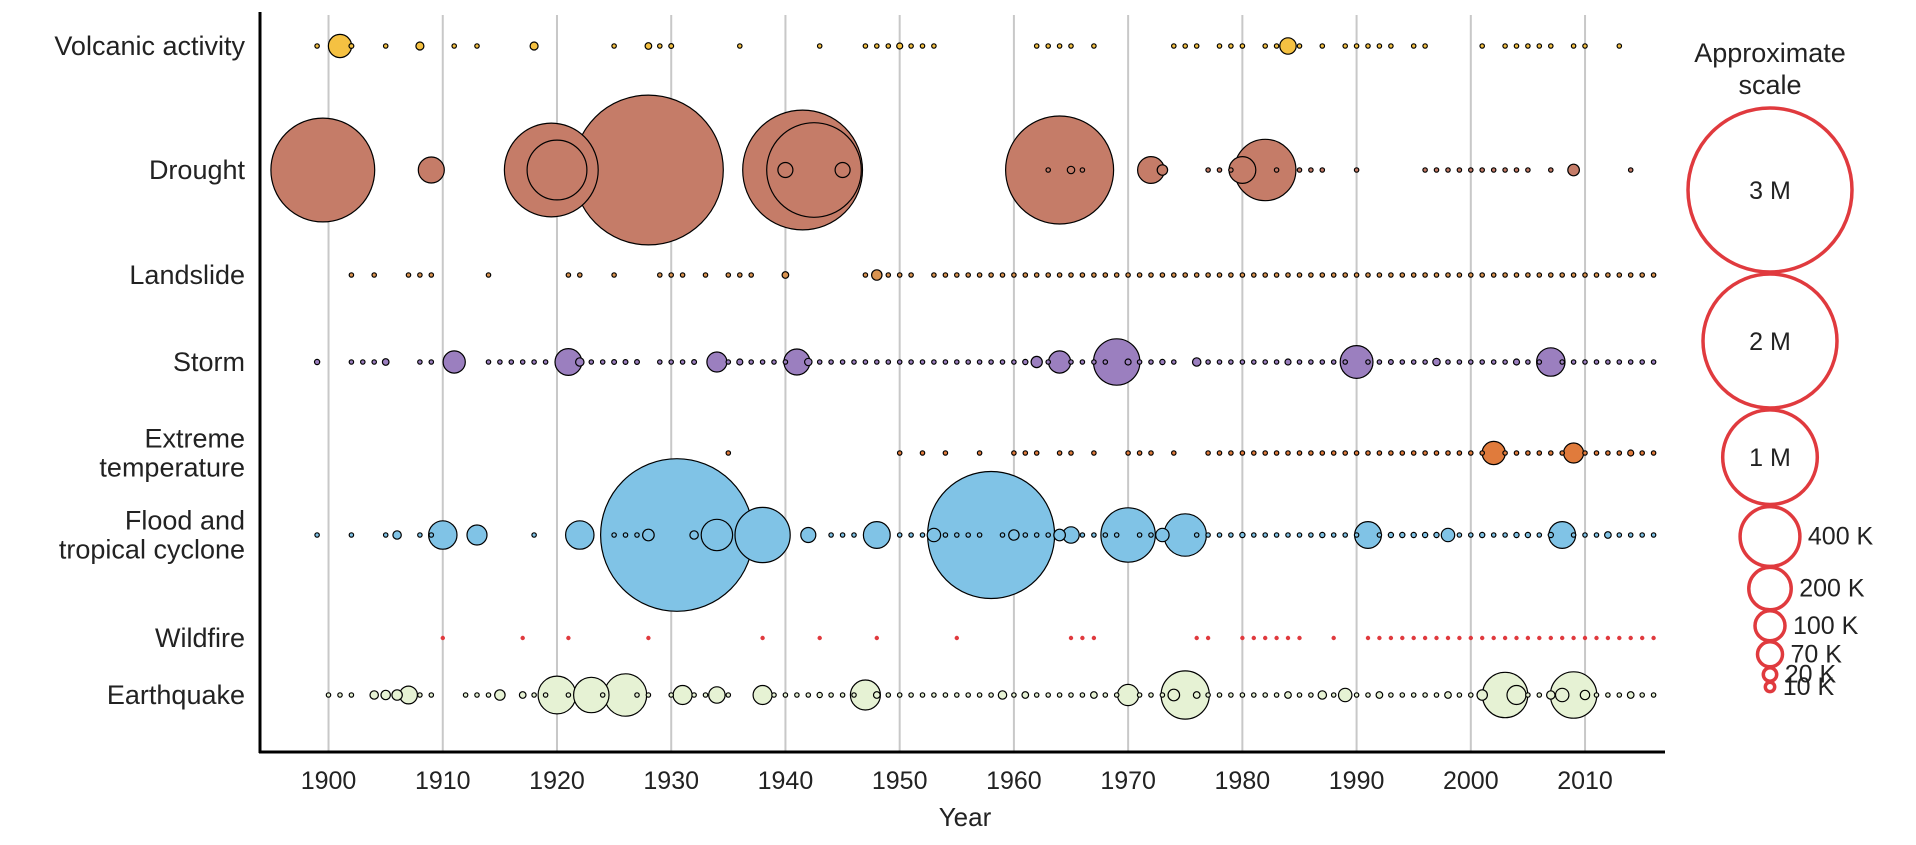  What do you see at coordinates (1770, 458) in the screenshot?
I see `legend-label: 1 M` at bounding box center [1770, 458].